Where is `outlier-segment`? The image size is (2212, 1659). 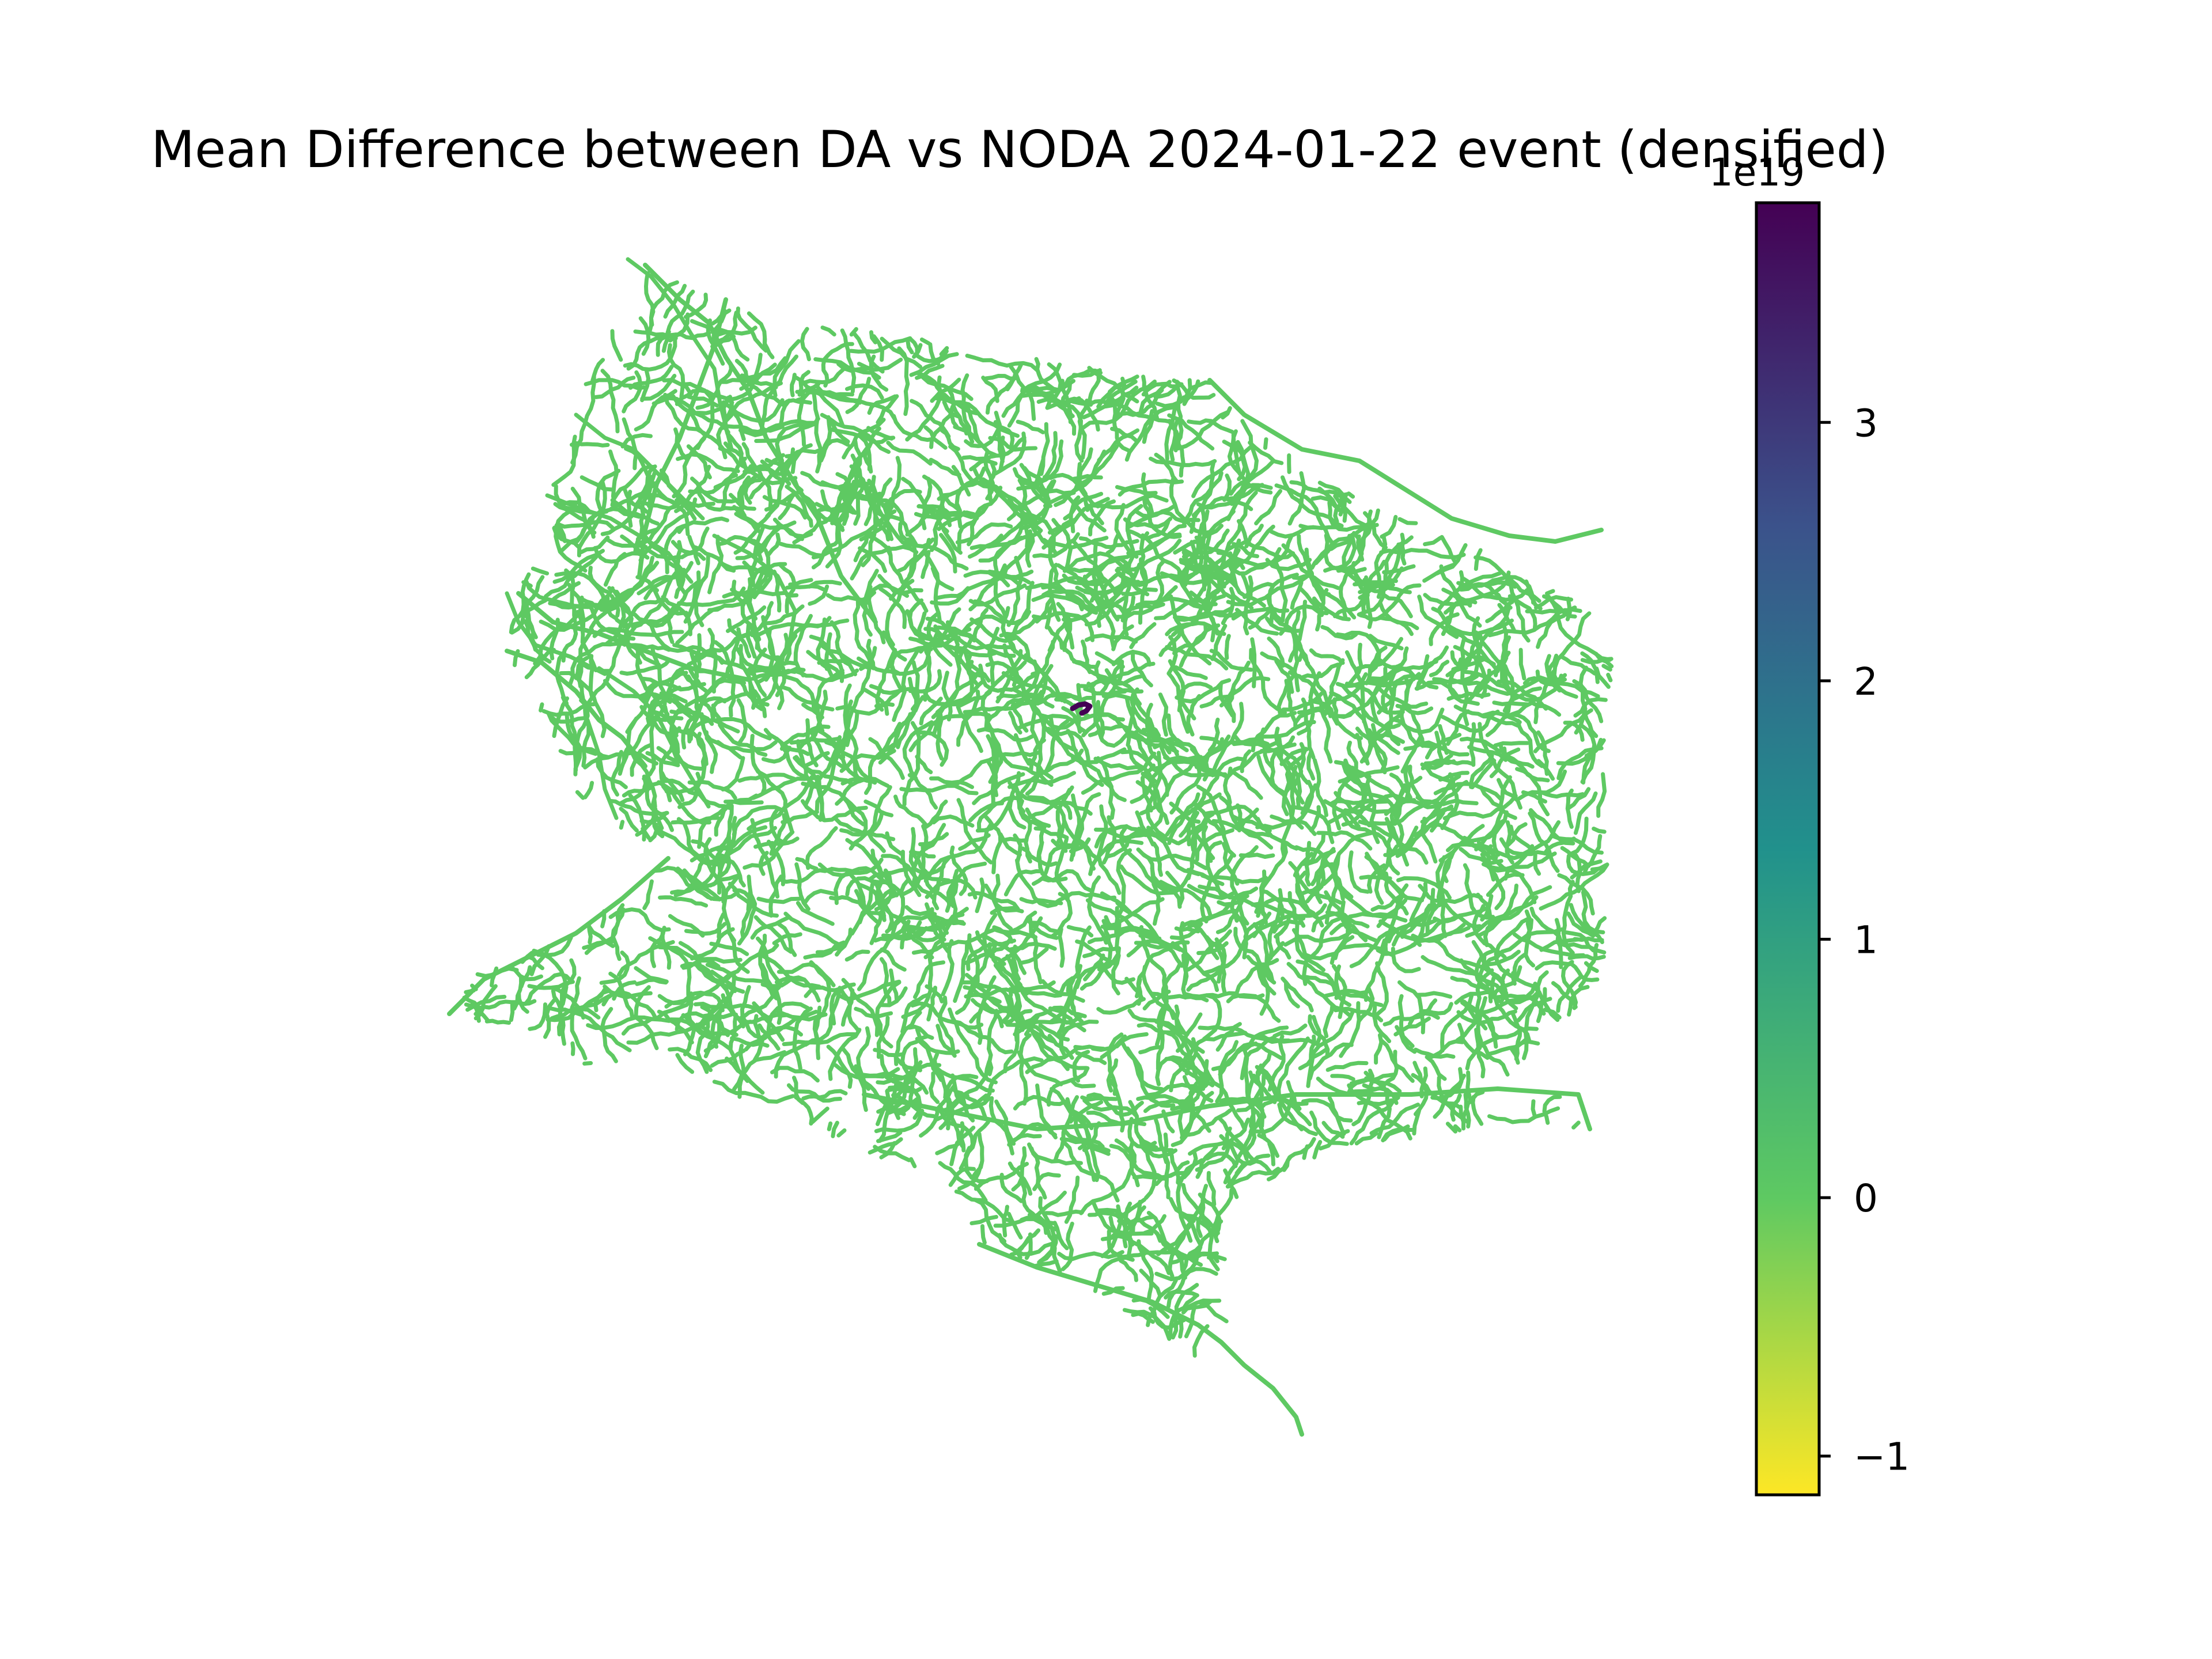 outlier-segment is located at coordinates (1081, 708).